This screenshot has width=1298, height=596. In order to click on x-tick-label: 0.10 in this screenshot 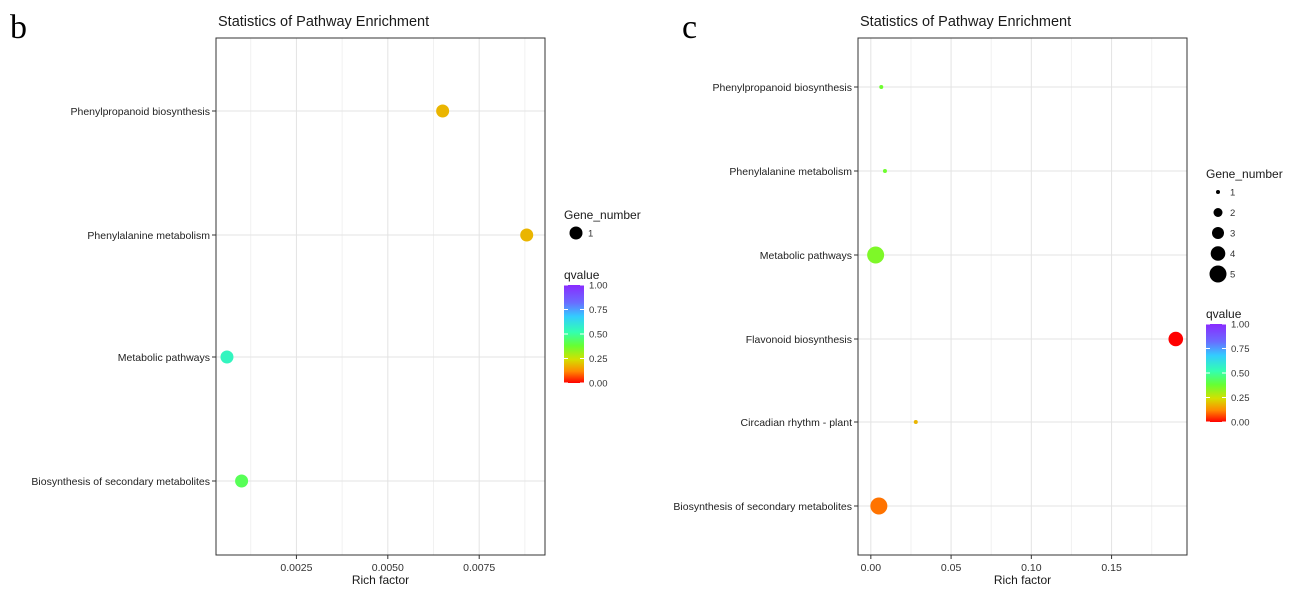, I will do `click(1031, 568)`.